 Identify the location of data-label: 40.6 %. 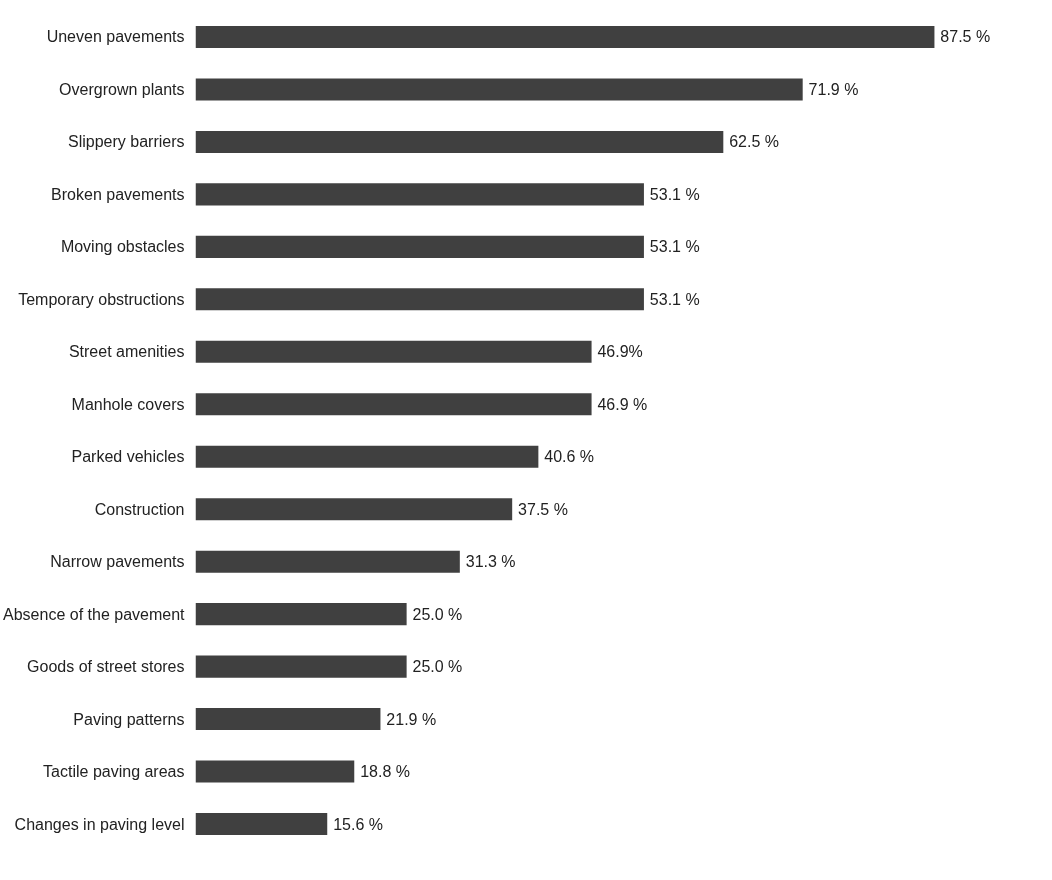
(569, 457).